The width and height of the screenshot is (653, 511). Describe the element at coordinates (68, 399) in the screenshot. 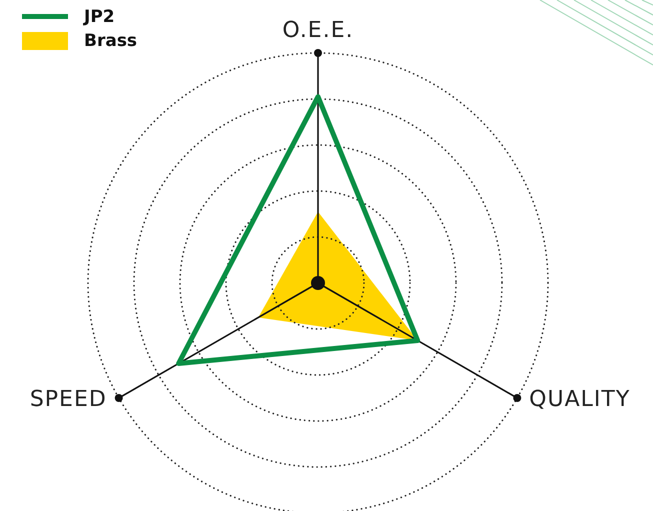

I see `spoke-label: SPEED` at that location.